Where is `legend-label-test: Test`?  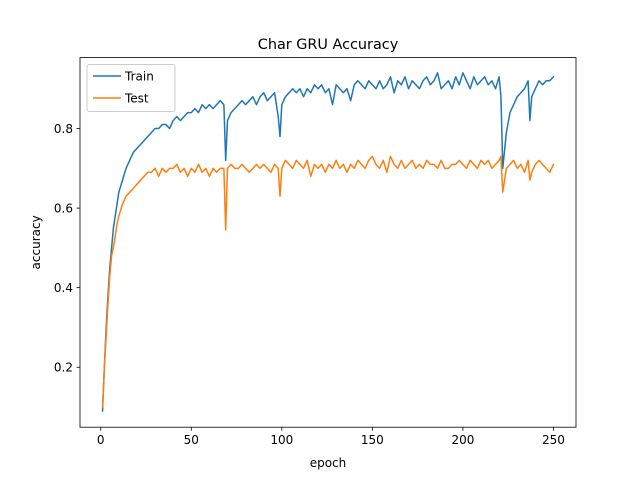
legend-label-test: Test is located at coordinates (136, 98).